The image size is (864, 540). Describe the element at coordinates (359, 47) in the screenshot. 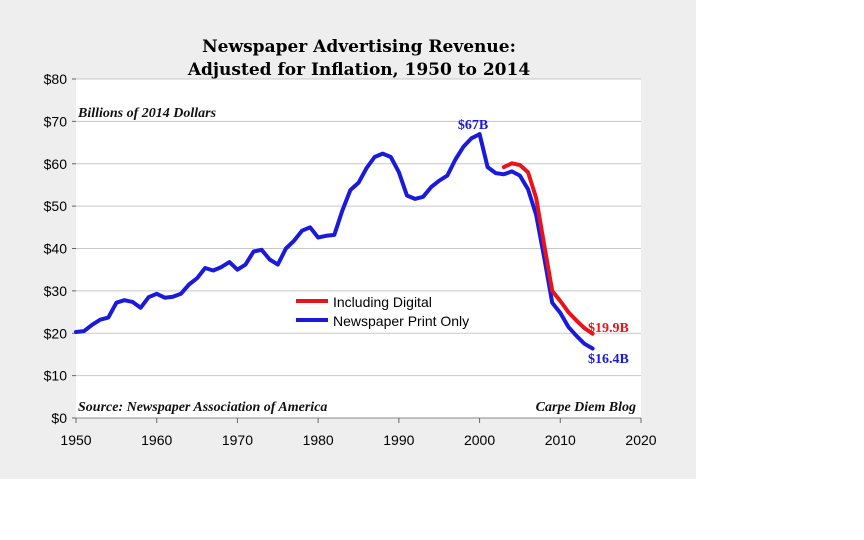

I see `chart-title: Newspaper Advertising Revenue:` at that location.